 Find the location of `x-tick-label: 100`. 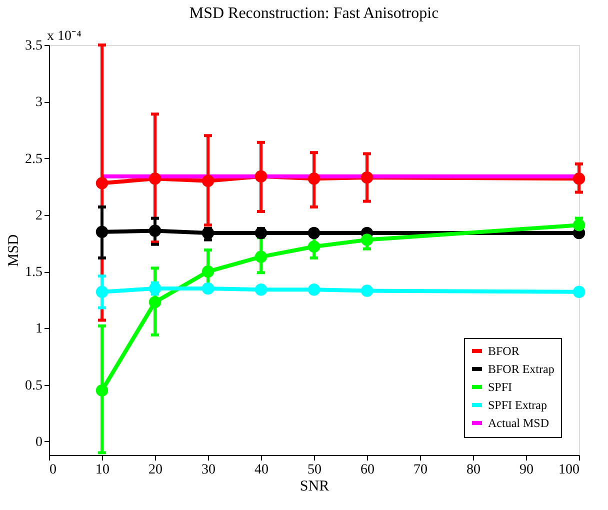

x-tick-label: 100 is located at coordinates (569, 470).